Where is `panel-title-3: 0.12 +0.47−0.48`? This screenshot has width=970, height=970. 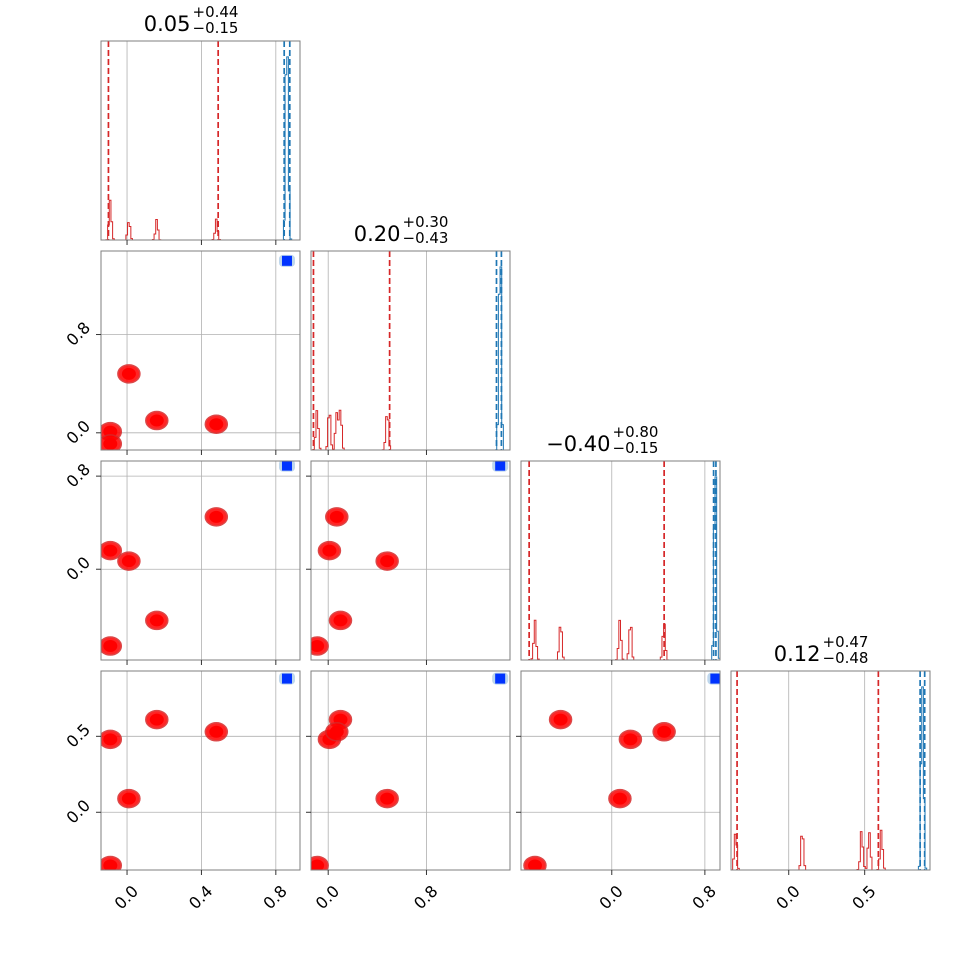
panel-title-3: 0.12 +0.47−0.48 is located at coordinates (821, 650).